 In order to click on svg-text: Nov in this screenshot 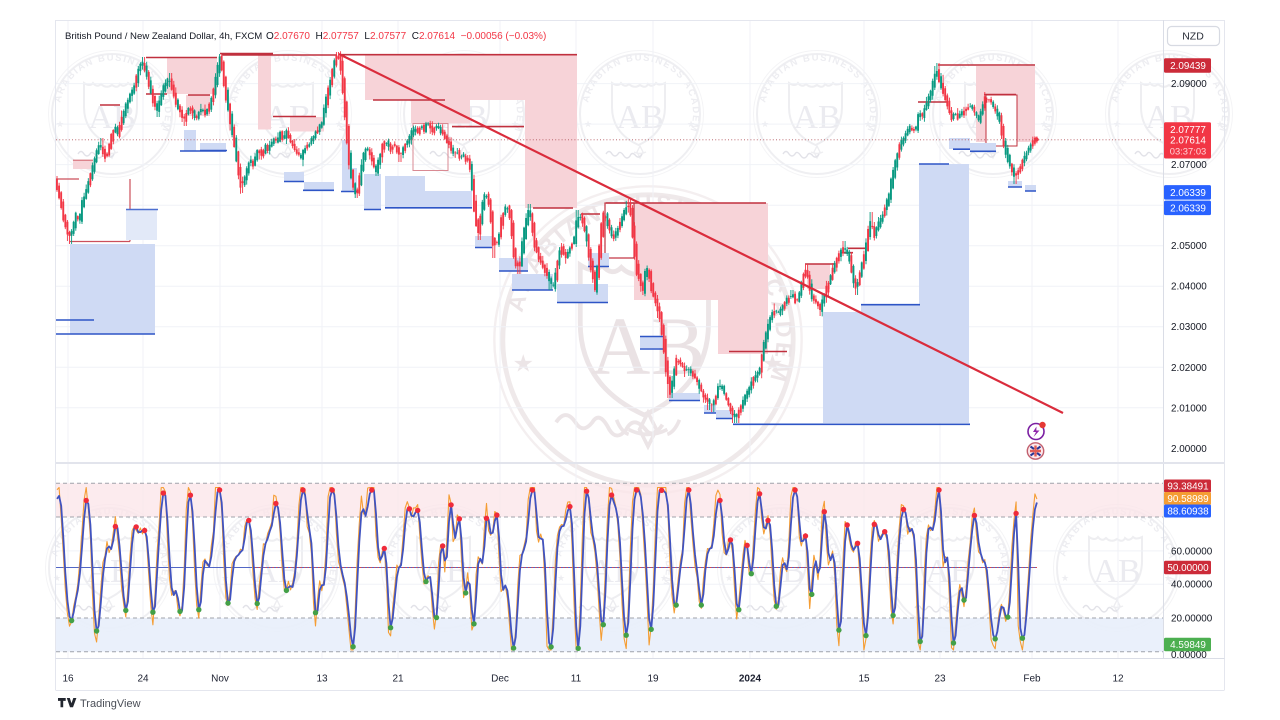, I will do `click(220, 679)`.